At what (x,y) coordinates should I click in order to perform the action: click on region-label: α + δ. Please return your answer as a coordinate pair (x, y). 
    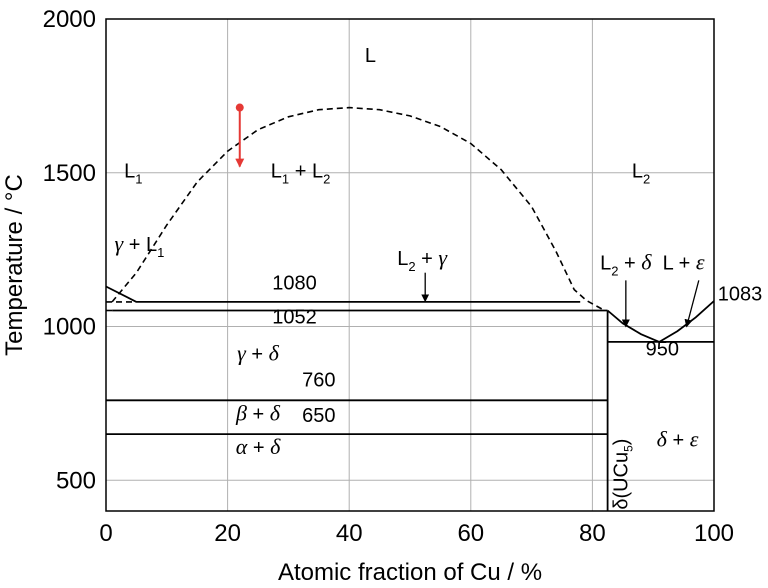
    Looking at the image, I should click on (258, 446).